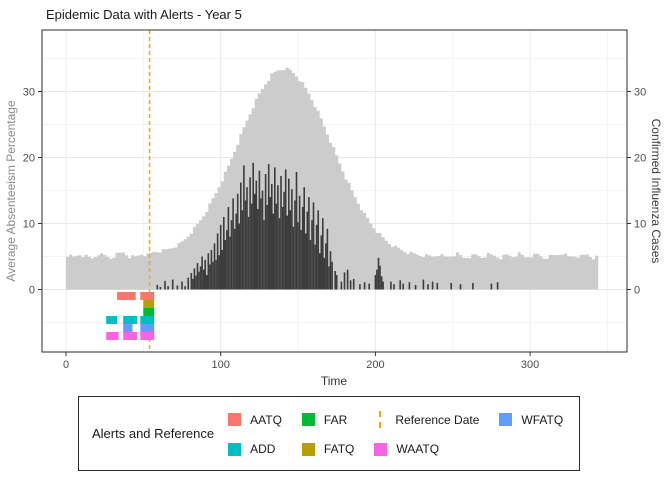 The height and width of the screenshot is (480, 672). Describe the element at coordinates (263, 449) in the screenshot. I see `legend-item-label: ADD` at that location.